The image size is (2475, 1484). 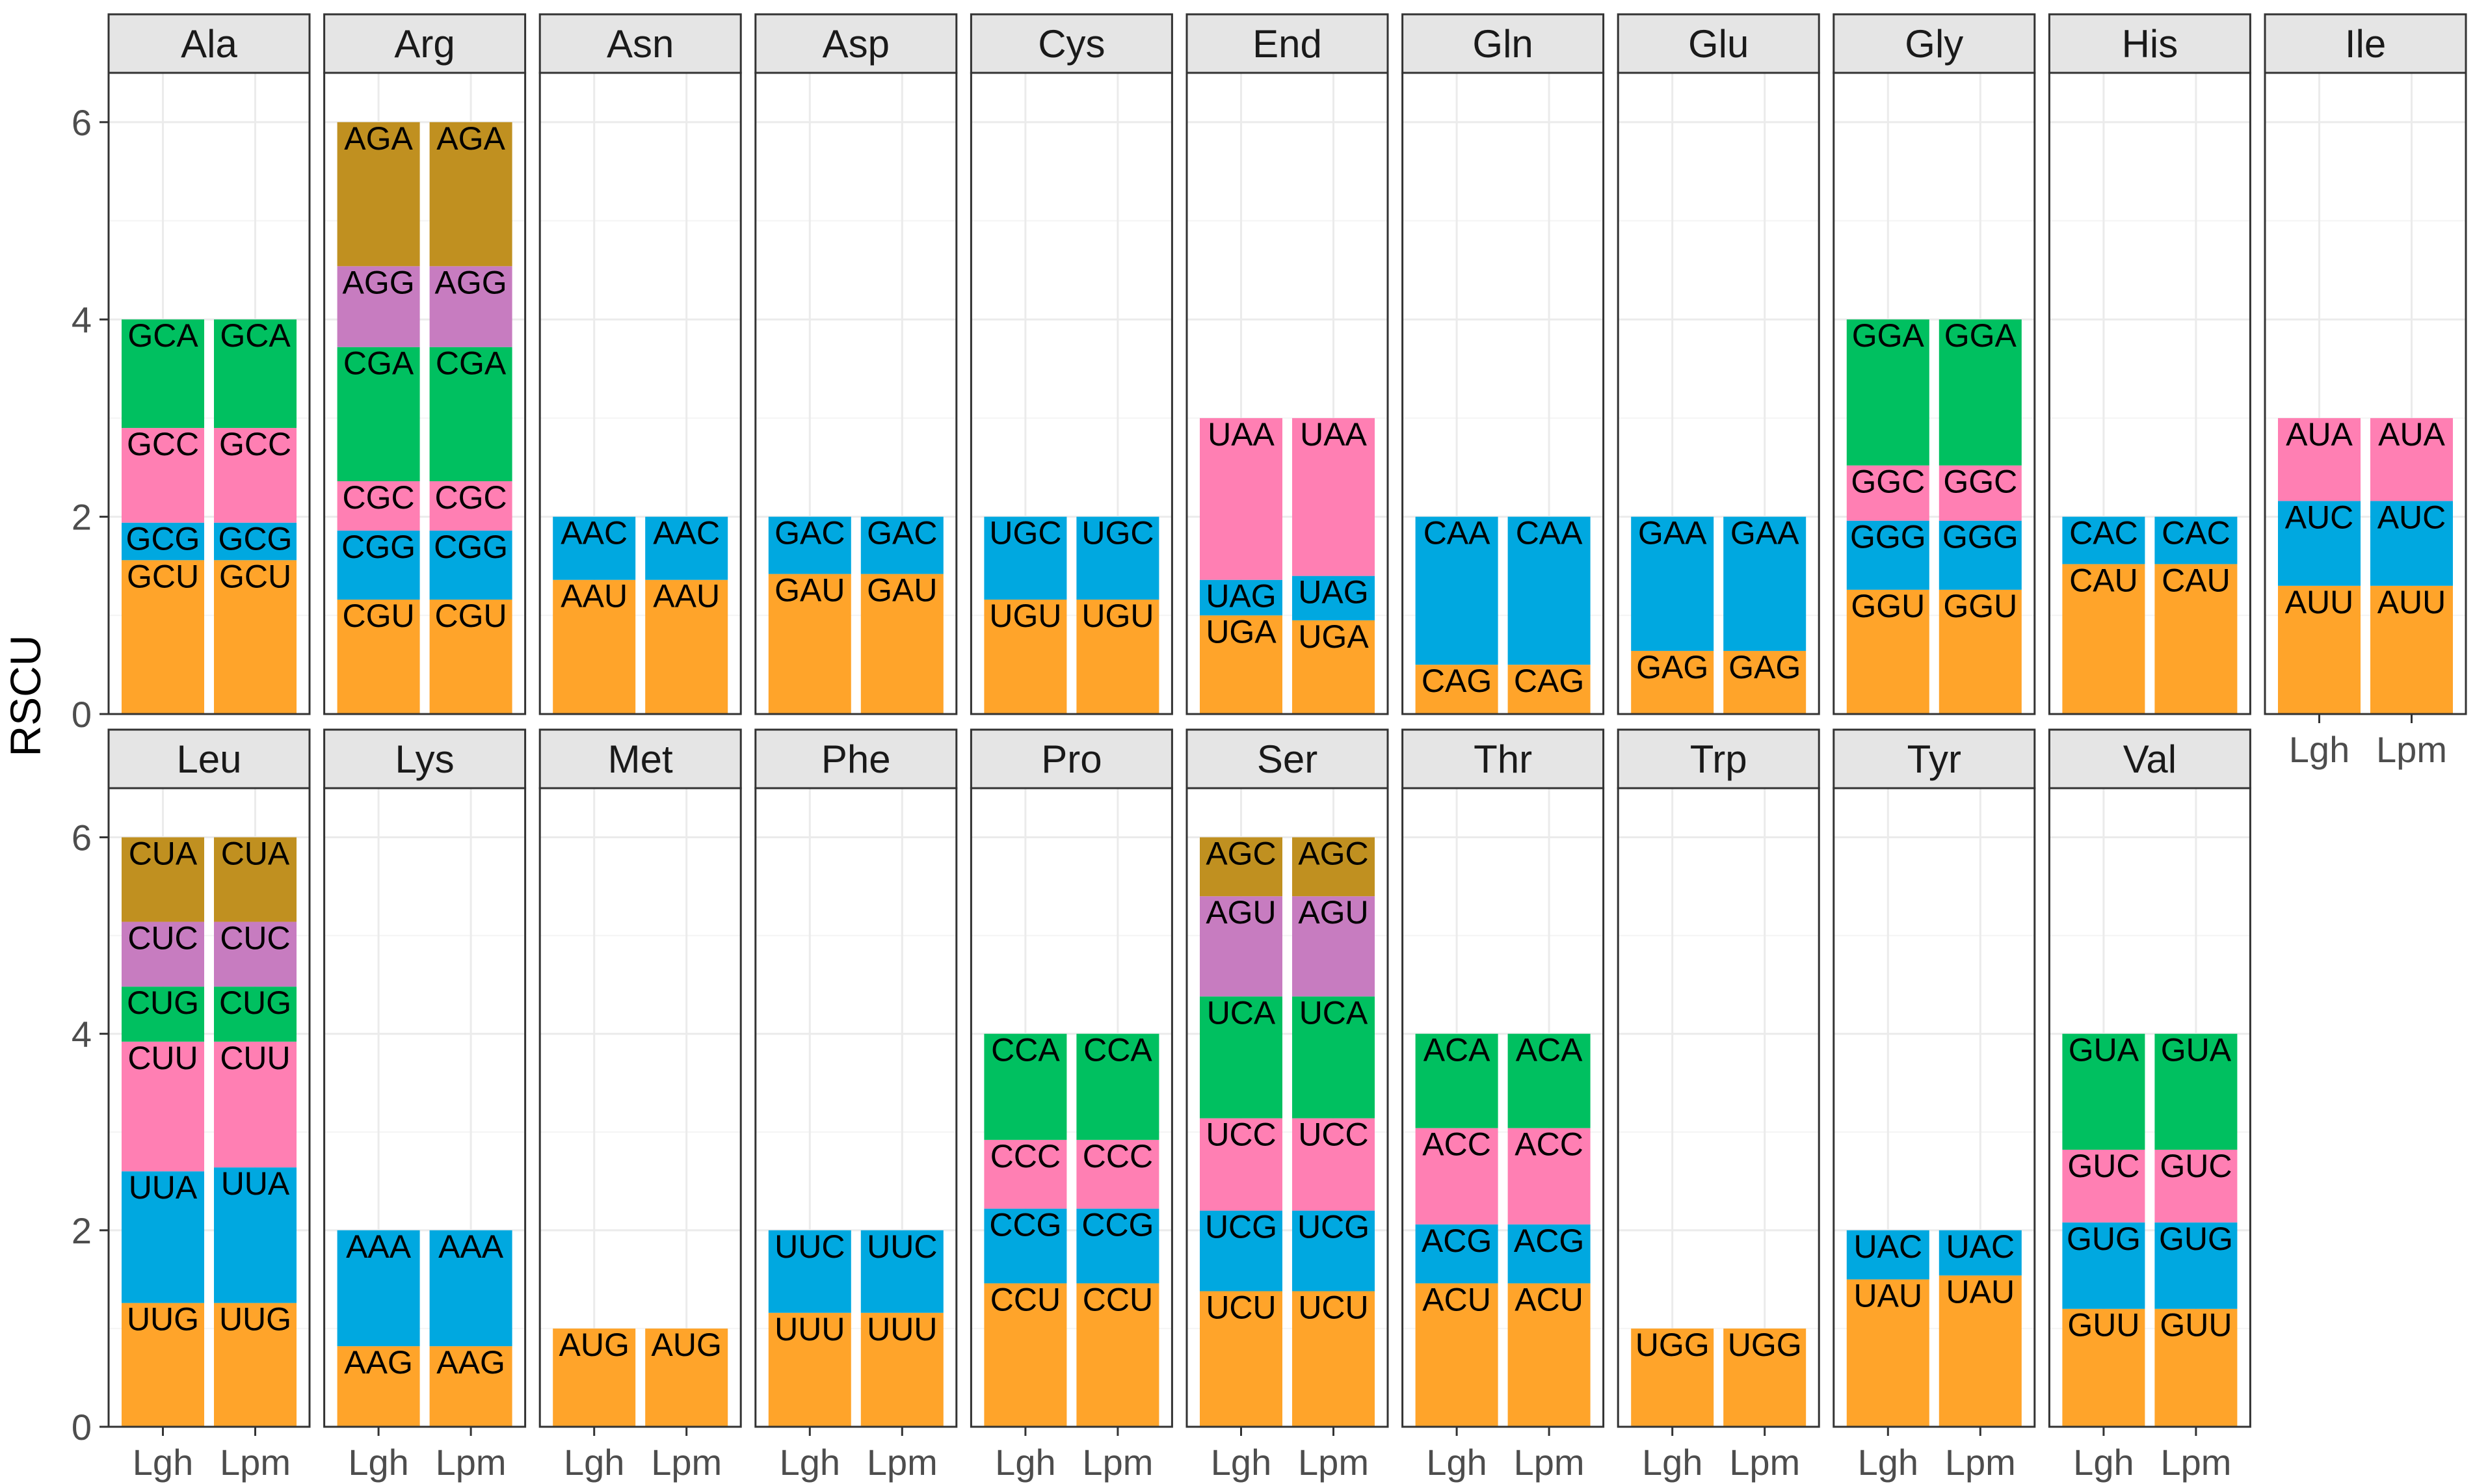 What do you see at coordinates (2196, 1050) in the screenshot?
I see `codon-label: GUA` at bounding box center [2196, 1050].